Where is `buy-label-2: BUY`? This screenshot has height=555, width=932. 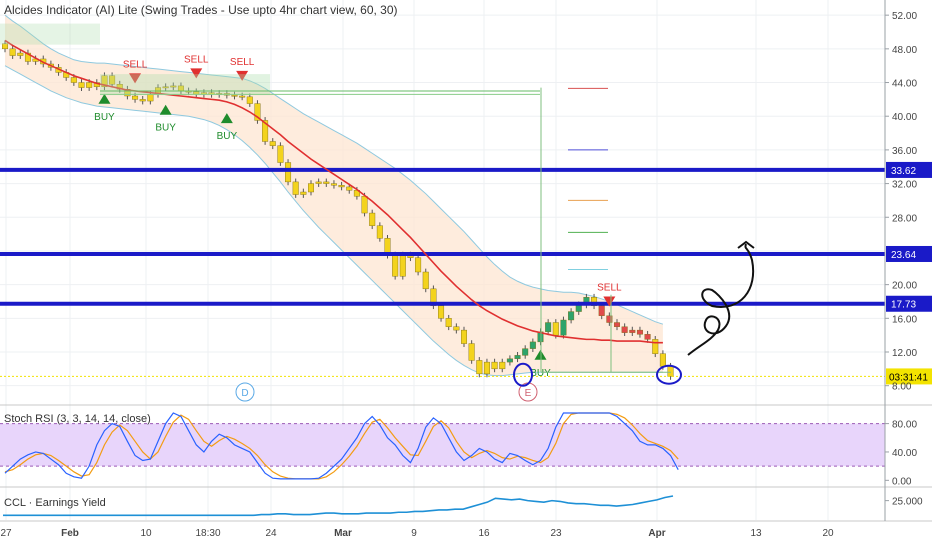
buy-label-2: BUY is located at coordinates (165, 128).